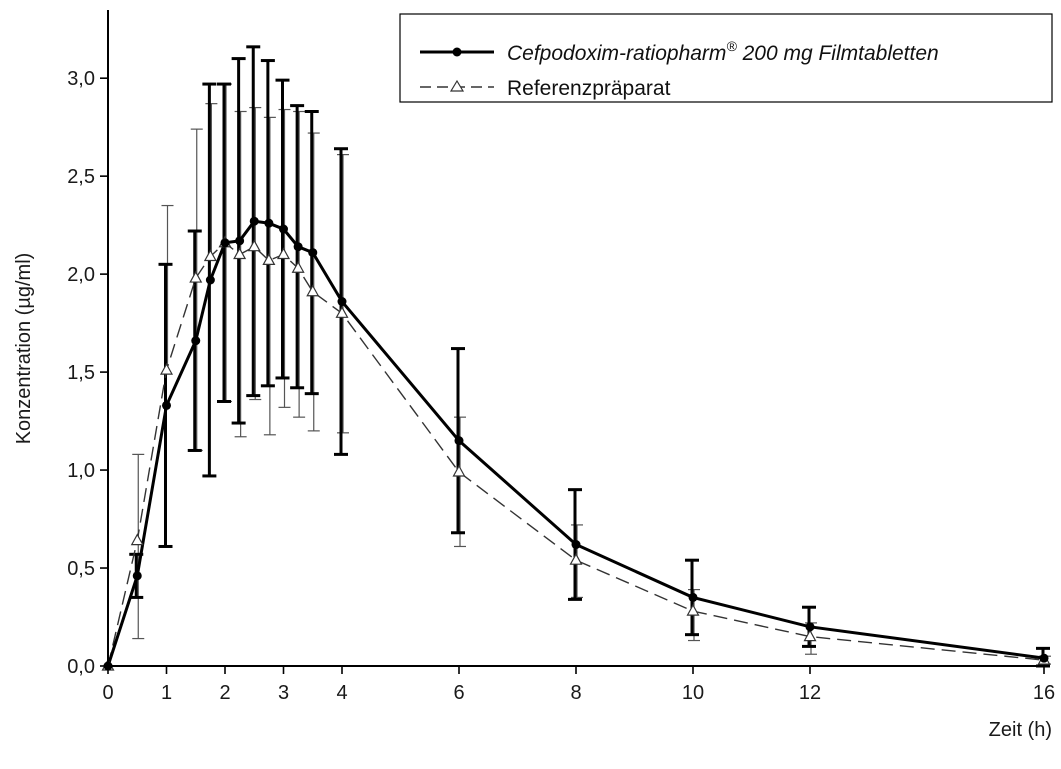 This screenshot has width=1061, height=769. What do you see at coordinates (693, 693) in the screenshot?
I see `x-tick-label: 10` at bounding box center [693, 693].